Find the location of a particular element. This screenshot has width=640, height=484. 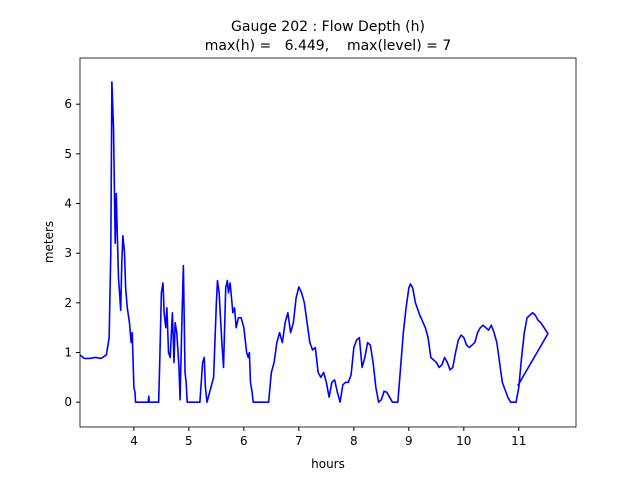

x-axis-label: hours is located at coordinates (328, 464).